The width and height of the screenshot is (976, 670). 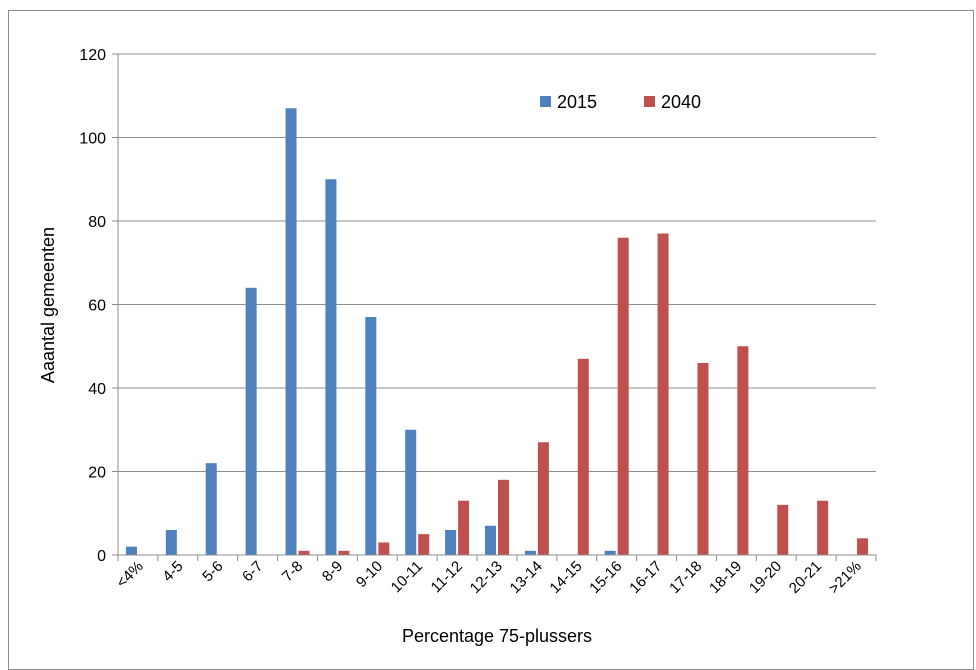 What do you see at coordinates (212, 571) in the screenshot?
I see `x-tick-label: 5-6` at bounding box center [212, 571].